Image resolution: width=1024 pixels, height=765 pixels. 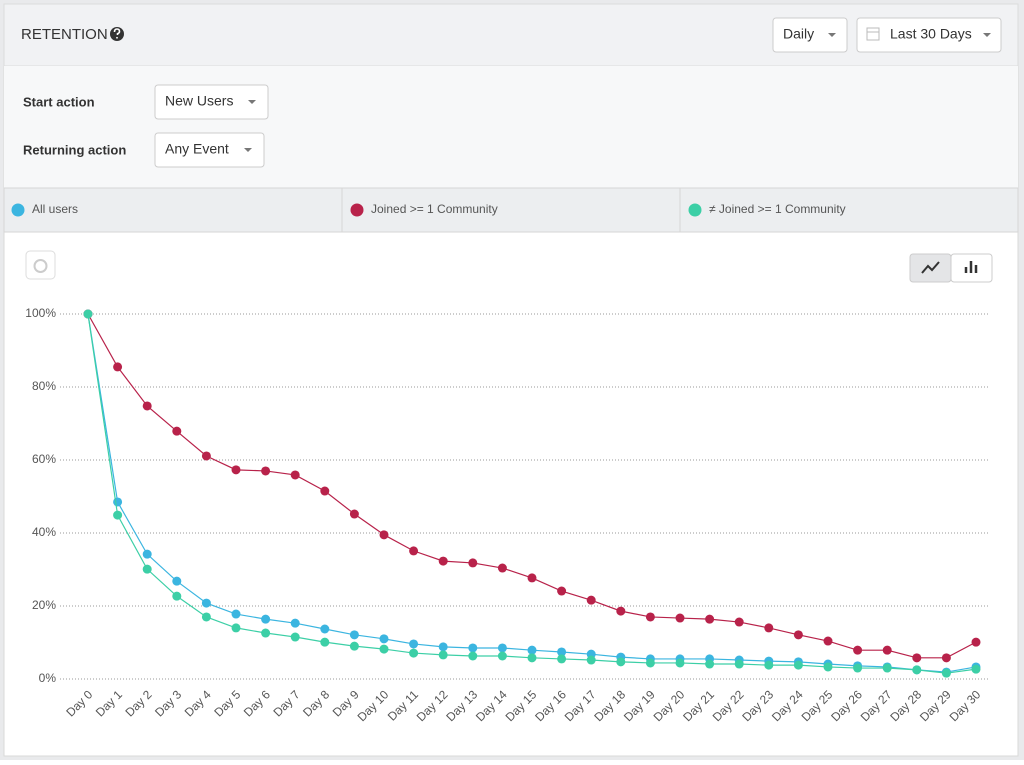 I want to click on legend-label: ≠ Joined >= 1 Community, so click(x=777, y=209).